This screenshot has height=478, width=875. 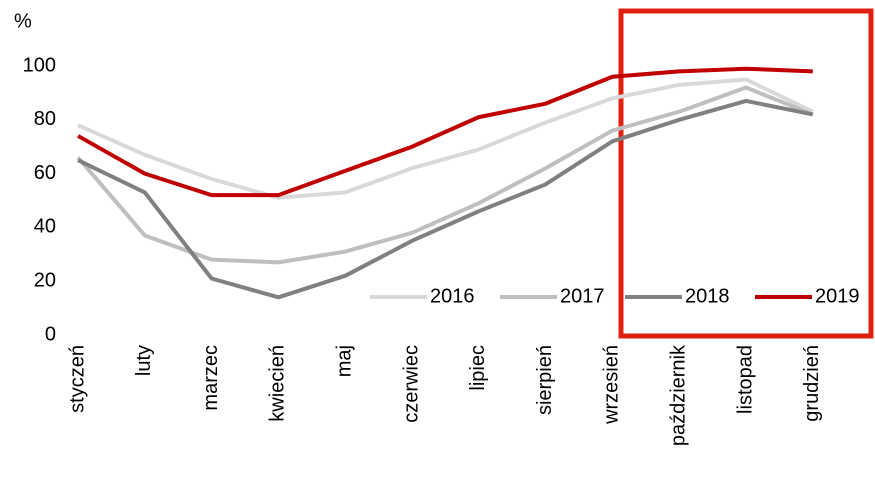 I want to click on x-tick-label: styczeń, so click(x=77, y=379).